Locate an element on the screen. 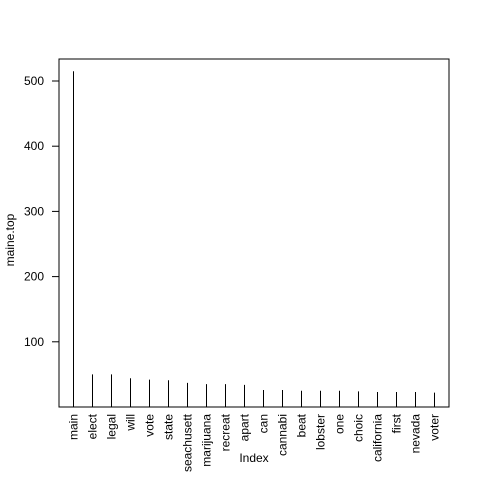  x-tick-label-legal: legal is located at coordinates (112, 426).